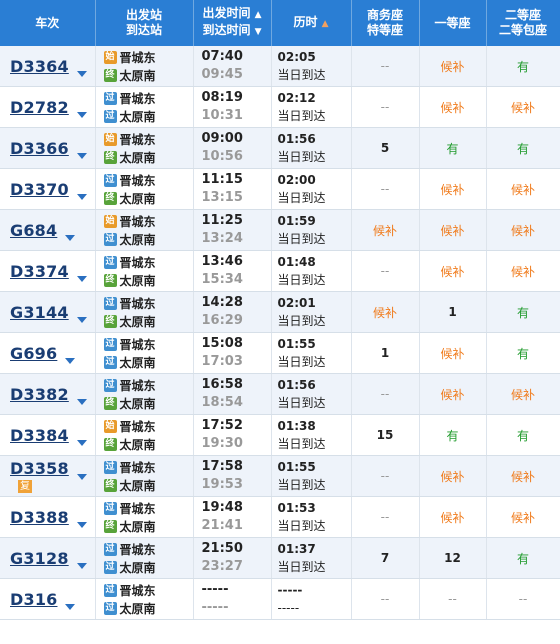  I want to click on train-number-link: D3384, so click(39, 435).